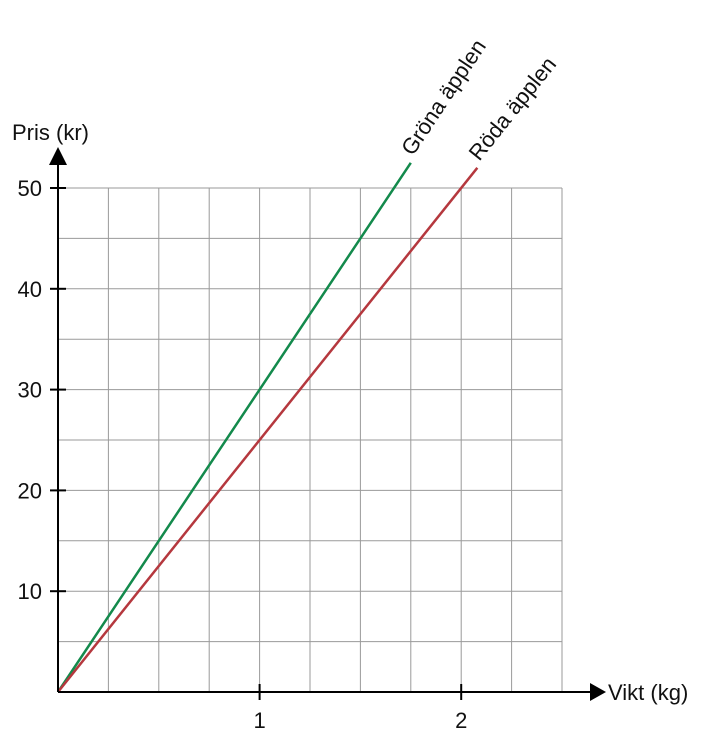  I want to click on y-tick-label: 20, so click(30, 490).